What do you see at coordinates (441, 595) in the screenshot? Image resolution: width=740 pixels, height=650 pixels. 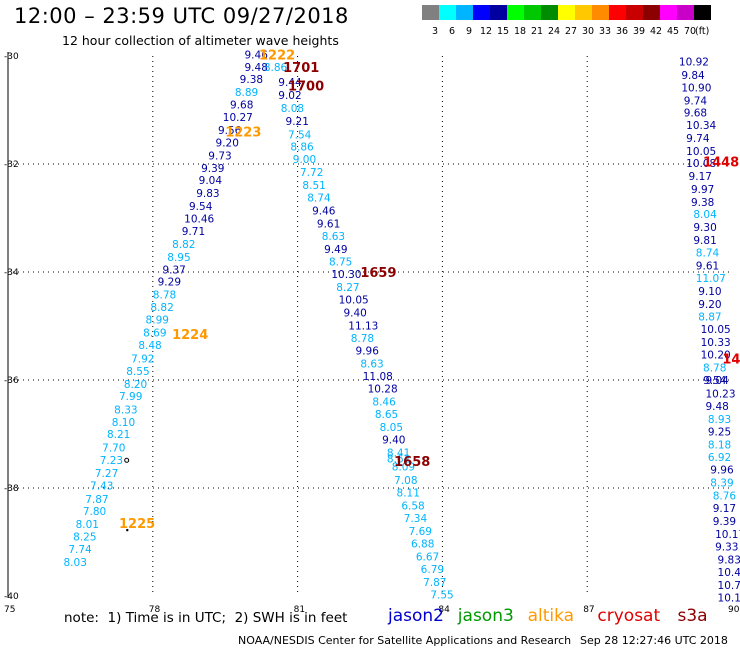 I see `wave-height-cryosat: 7.55` at bounding box center [441, 595].